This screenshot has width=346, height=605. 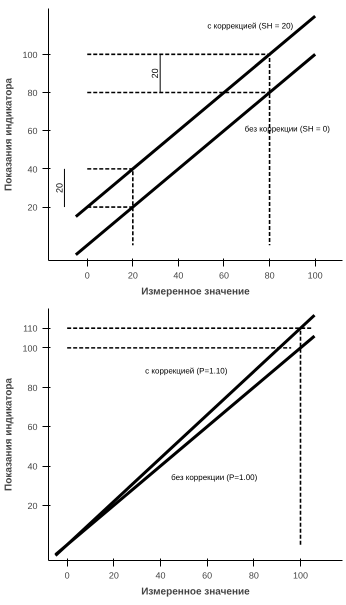 What do you see at coordinates (186, 371) in the screenshot?
I see `series-label: с коррекцией (P=1.10)` at bounding box center [186, 371].